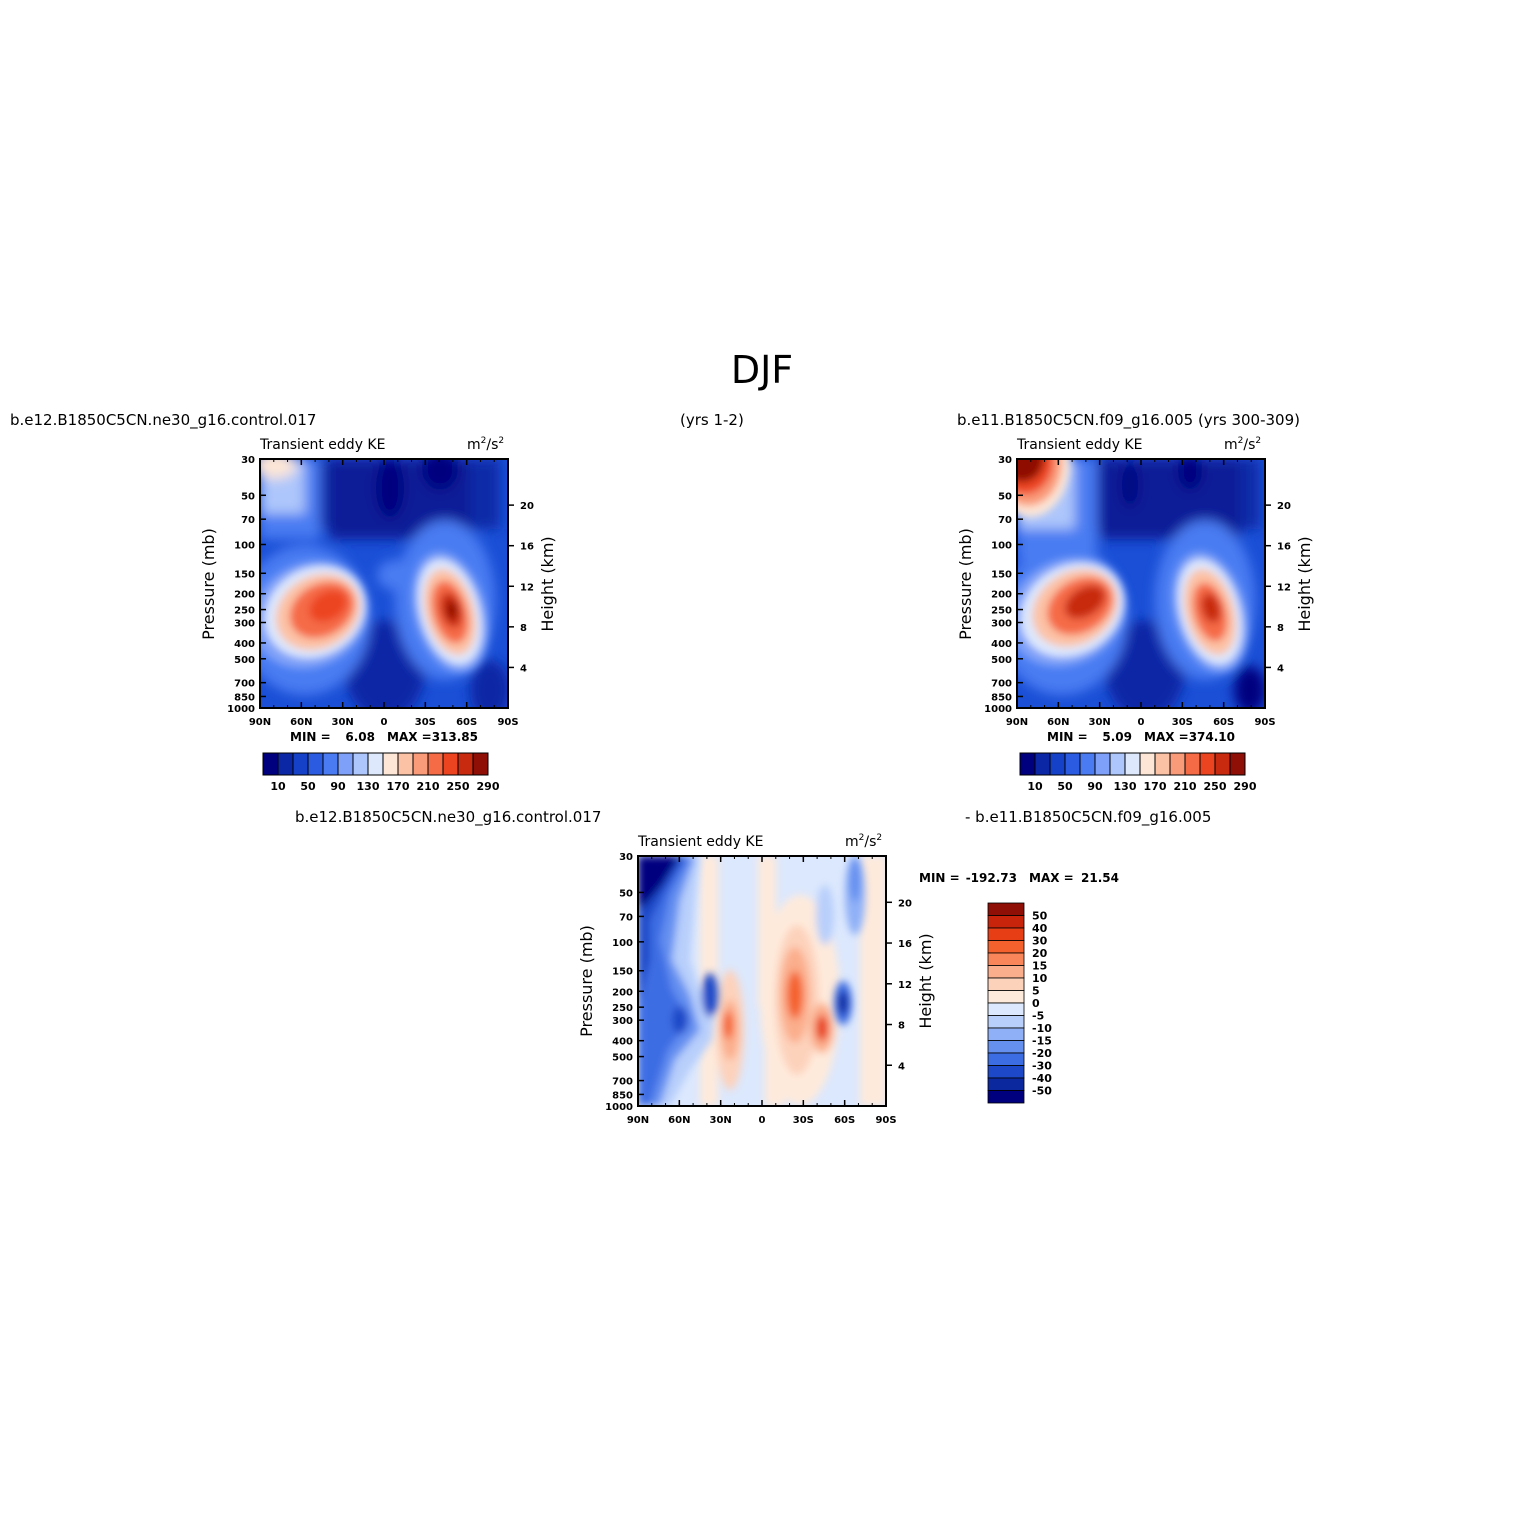  I want to click on y-tick-label: 700, so click(244, 684).